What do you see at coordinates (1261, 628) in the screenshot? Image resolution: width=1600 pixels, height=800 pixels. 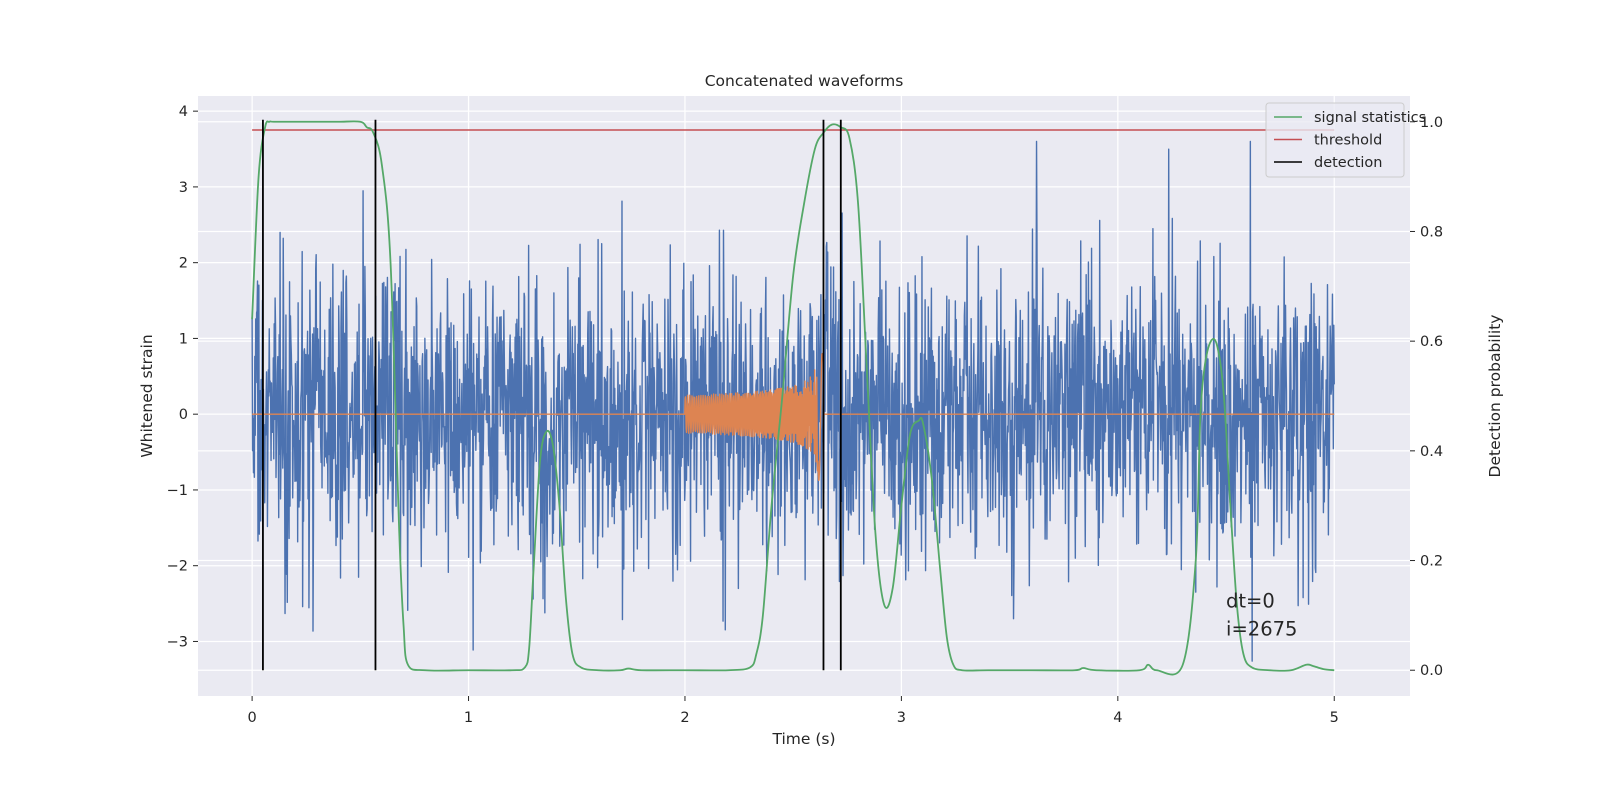 I see `annotation-index: i=2675` at bounding box center [1261, 628].